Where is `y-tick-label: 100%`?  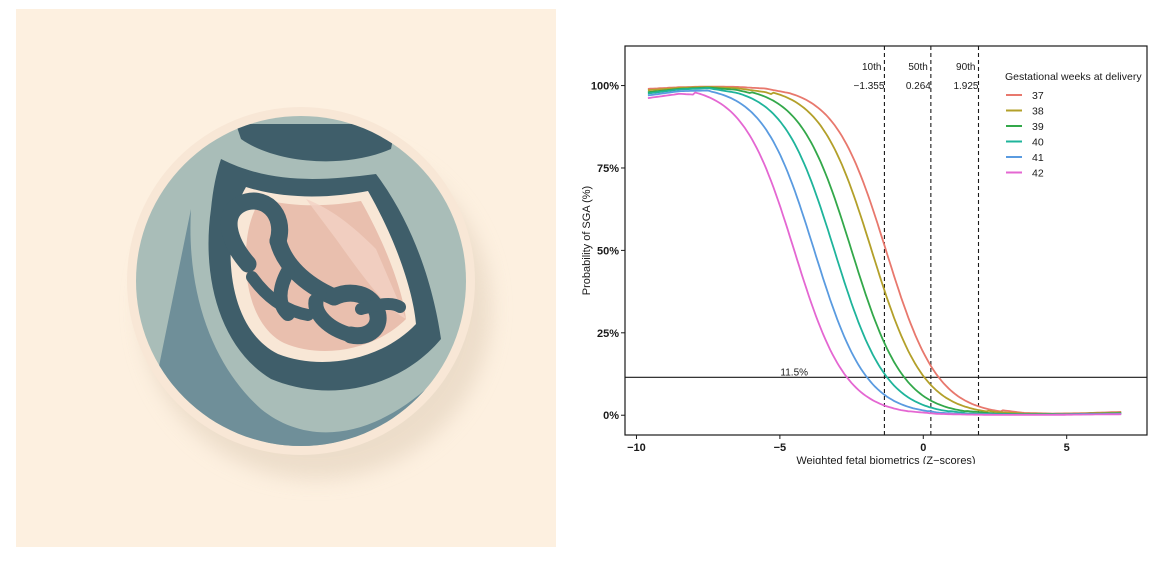 y-tick-label: 100% is located at coordinates (605, 87).